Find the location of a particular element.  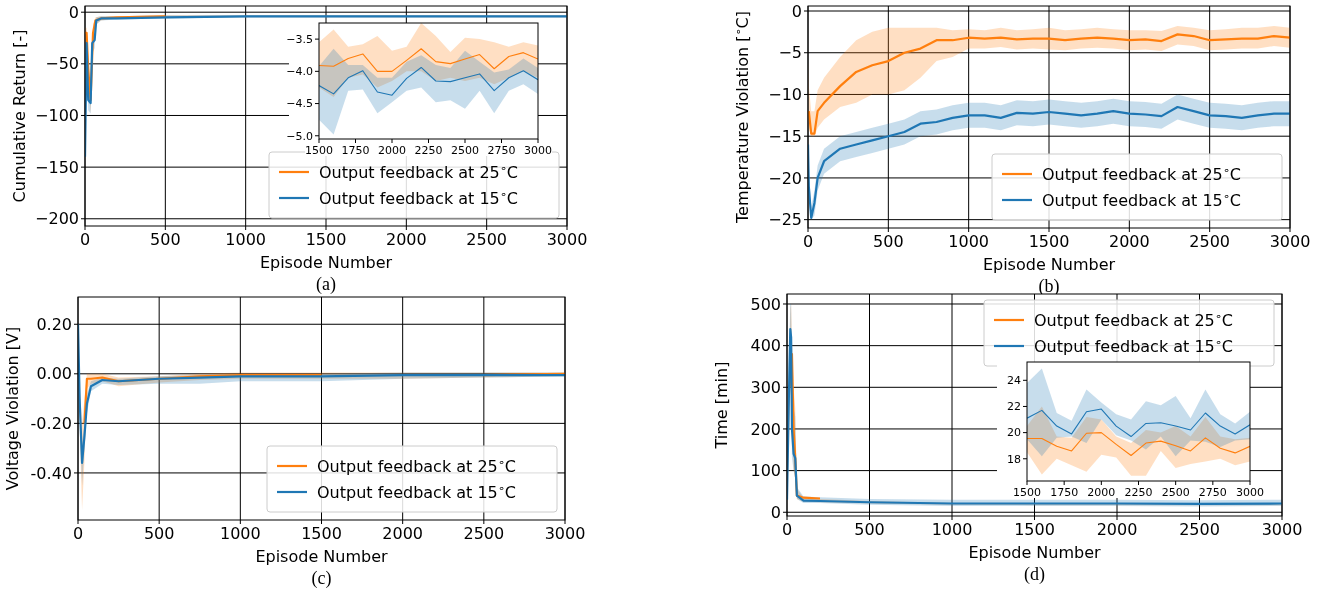

y-tick-label: 500 is located at coordinates (765, 304).